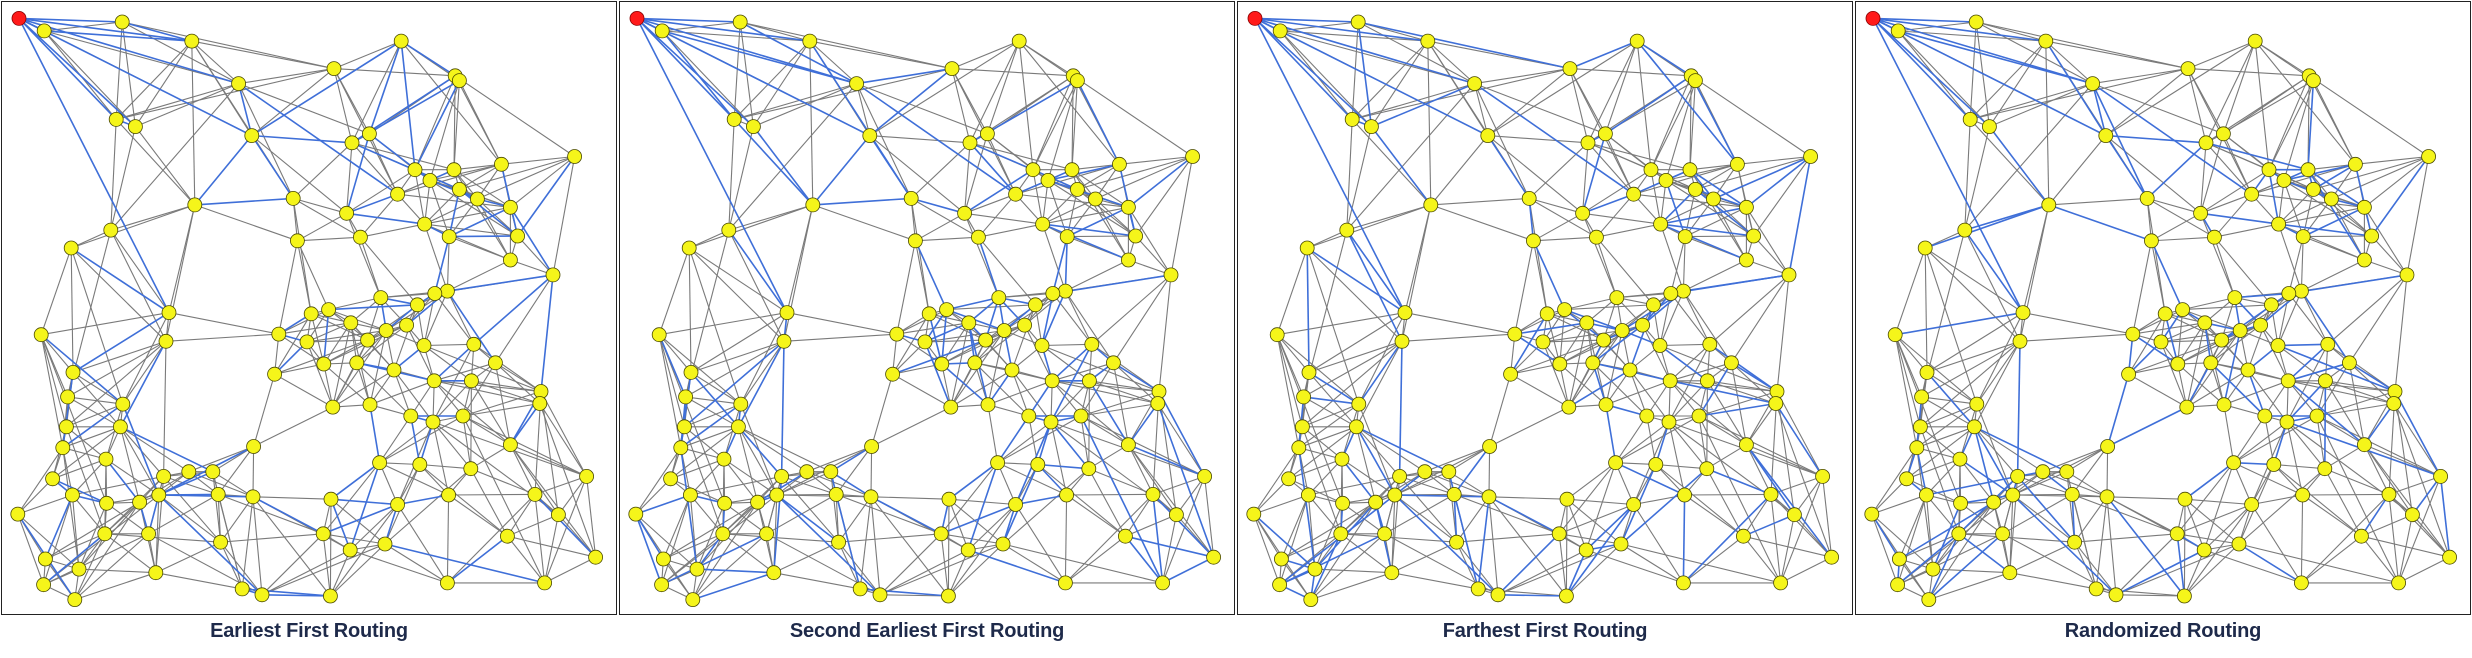 The width and height of the screenshot is (2472, 658). What do you see at coordinates (1255, 18) in the screenshot?
I see `source-node` at bounding box center [1255, 18].